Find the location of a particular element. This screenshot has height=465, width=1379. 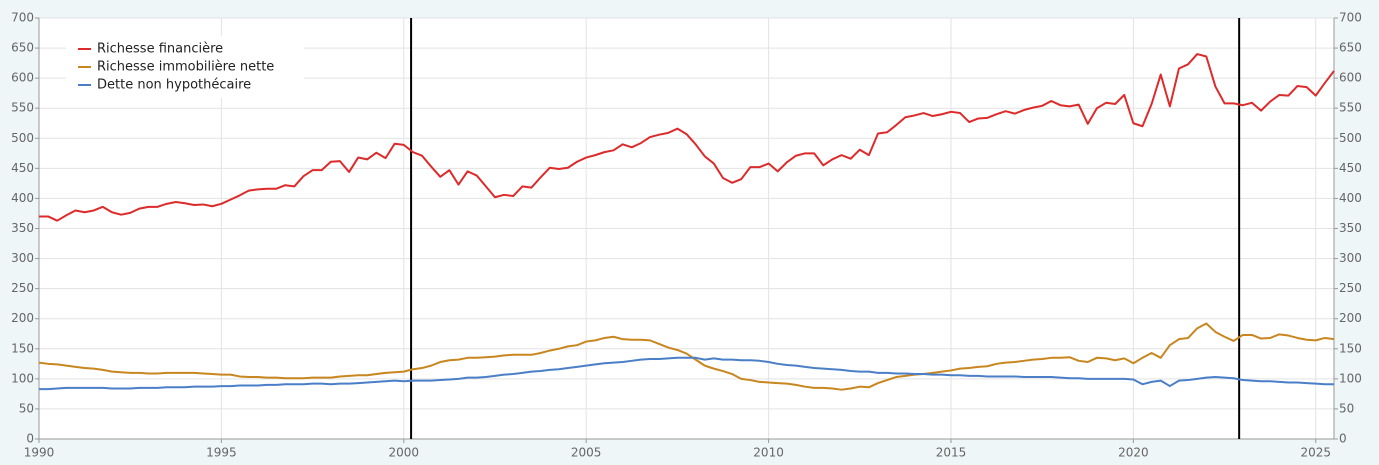

y2-tick-label: 0 is located at coordinates (1343, 439).